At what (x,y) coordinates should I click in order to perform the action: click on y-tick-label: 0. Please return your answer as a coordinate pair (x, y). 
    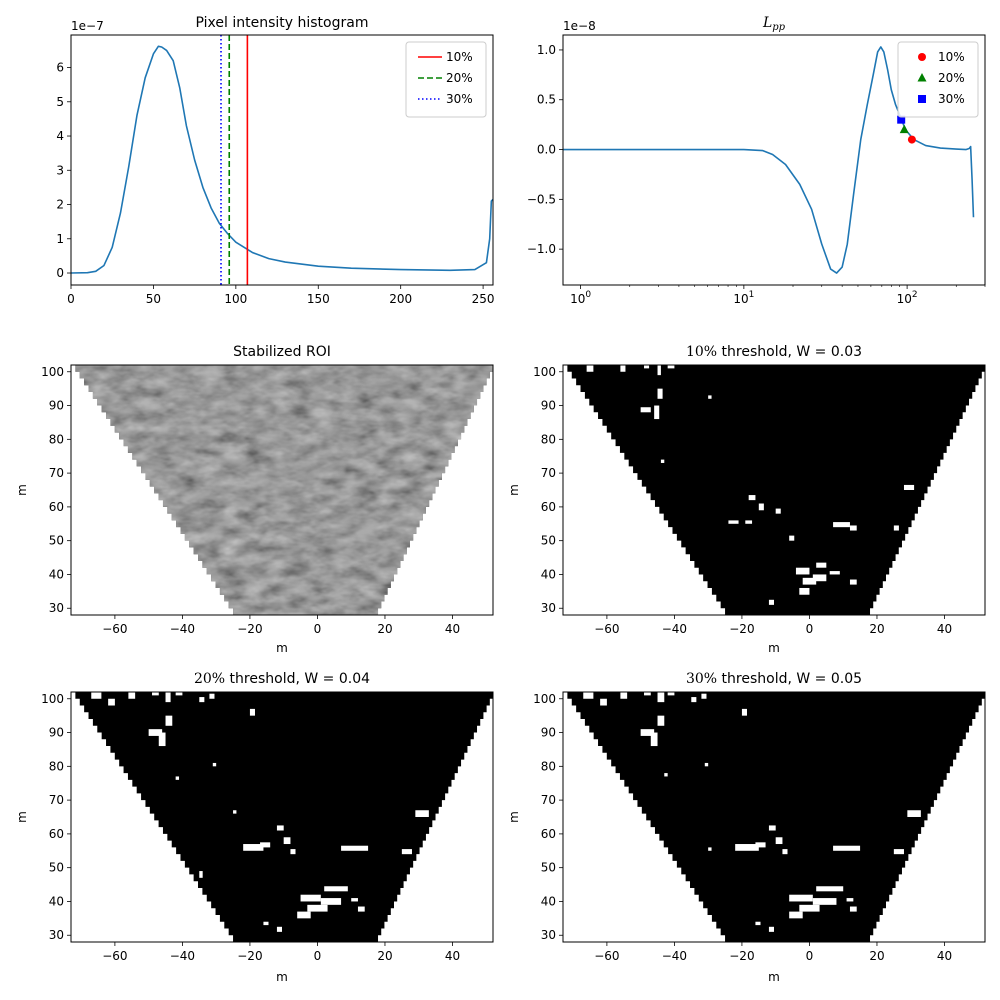
    Looking at the image, I should click on (60, 273).